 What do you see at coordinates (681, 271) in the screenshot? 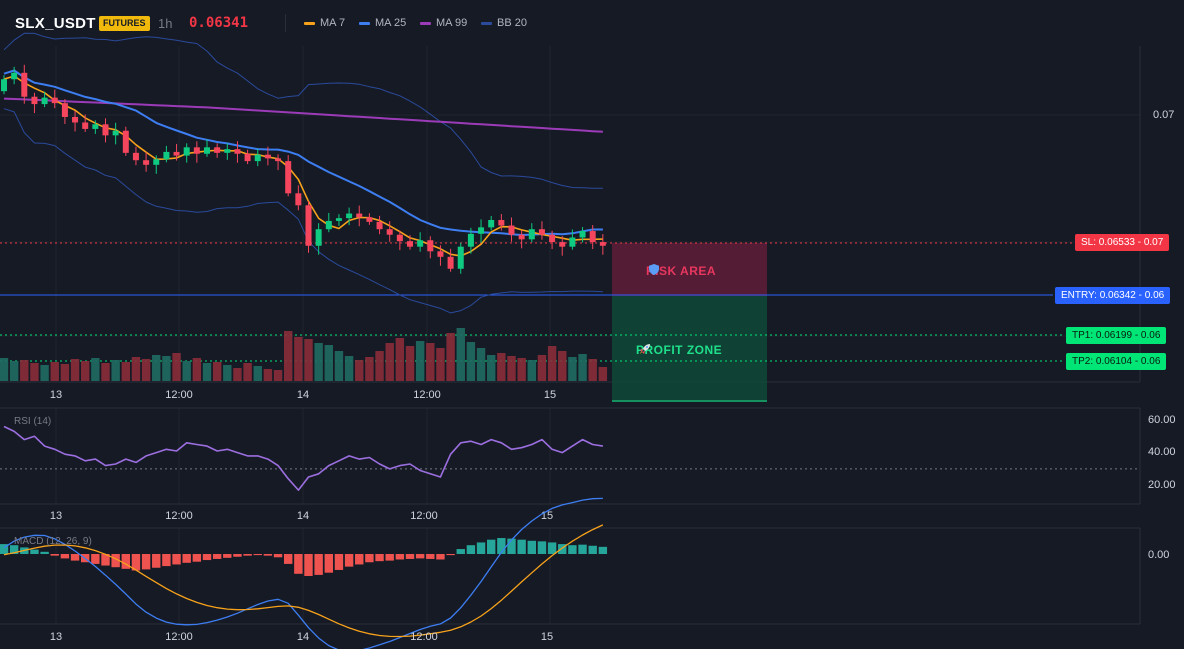
I see `risk-area-label: RISK AREA` at bounding box center [681, 271].